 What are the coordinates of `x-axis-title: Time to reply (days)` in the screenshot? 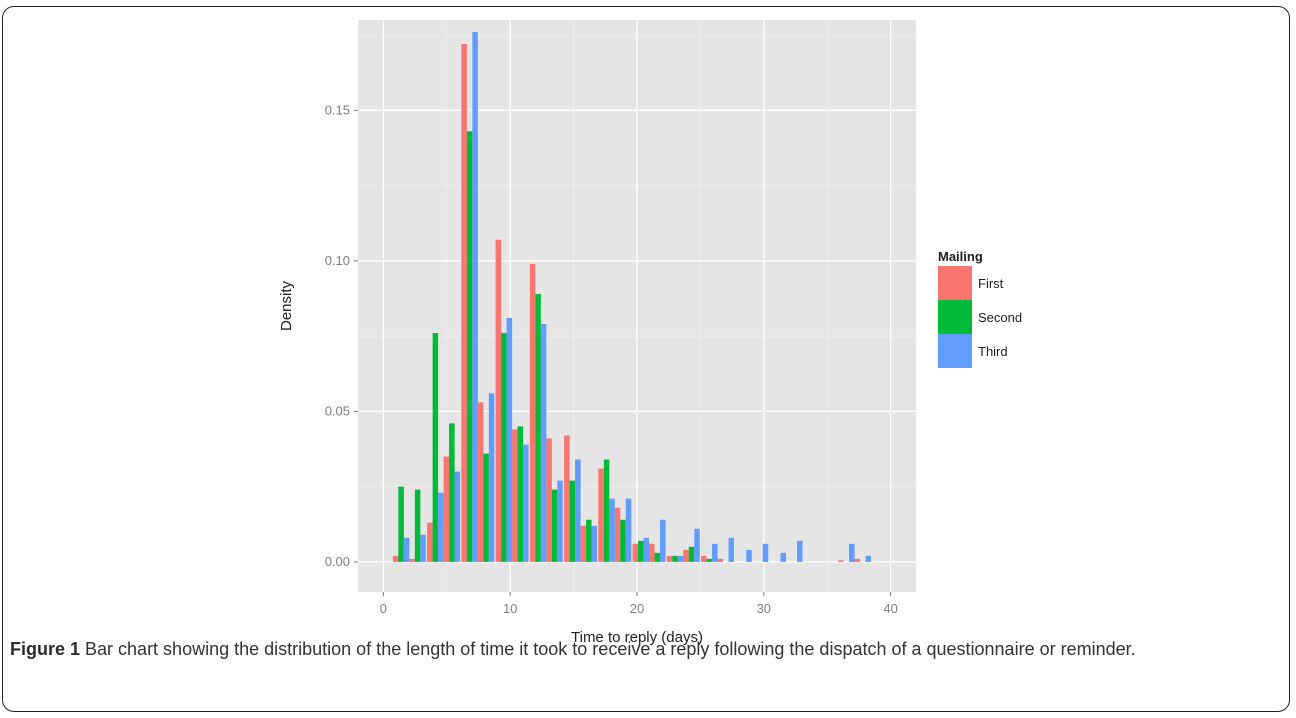 It's located at (637, 637).